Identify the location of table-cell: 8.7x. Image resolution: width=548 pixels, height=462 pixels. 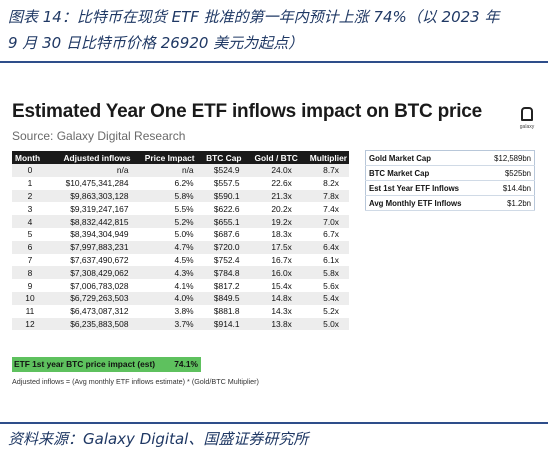
(324, 170).